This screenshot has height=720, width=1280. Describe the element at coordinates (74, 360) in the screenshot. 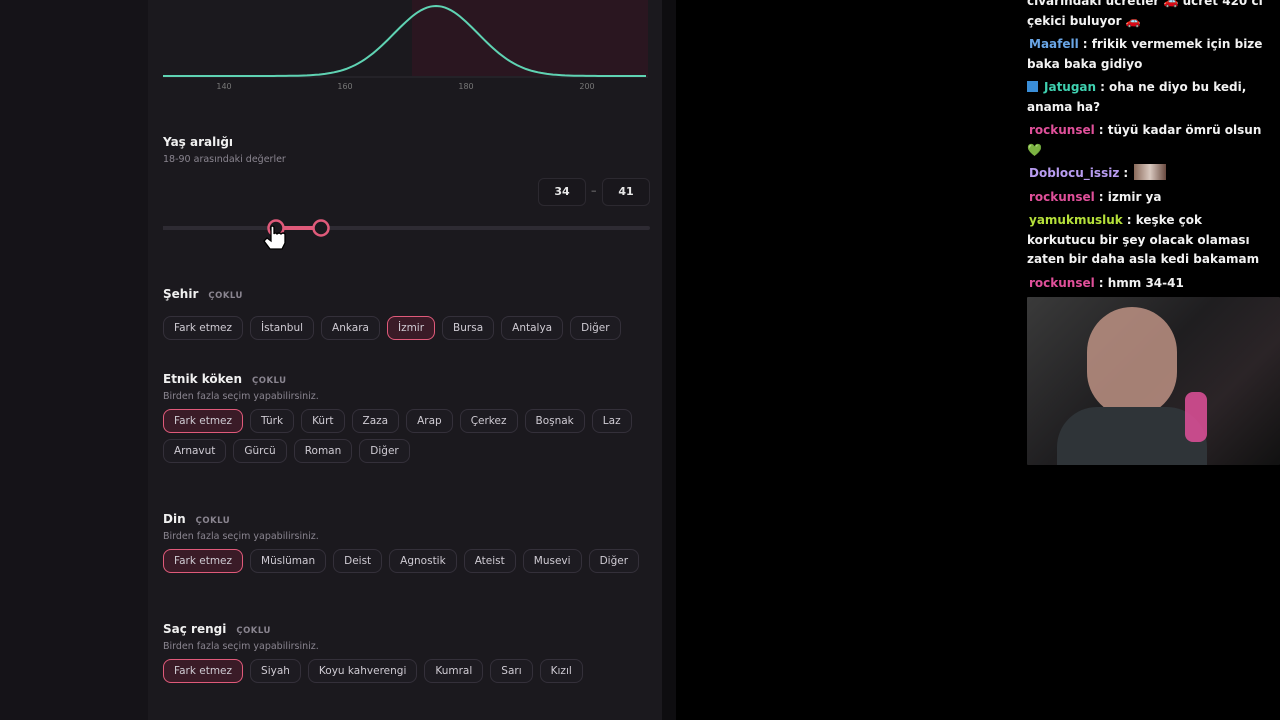

I see `background` at that location.